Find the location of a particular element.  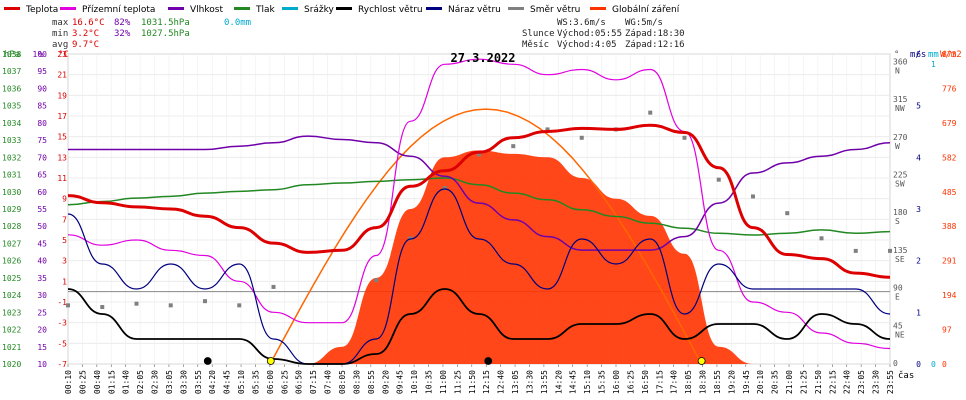

tick-c: 21 is located at coordinates (62, 75).